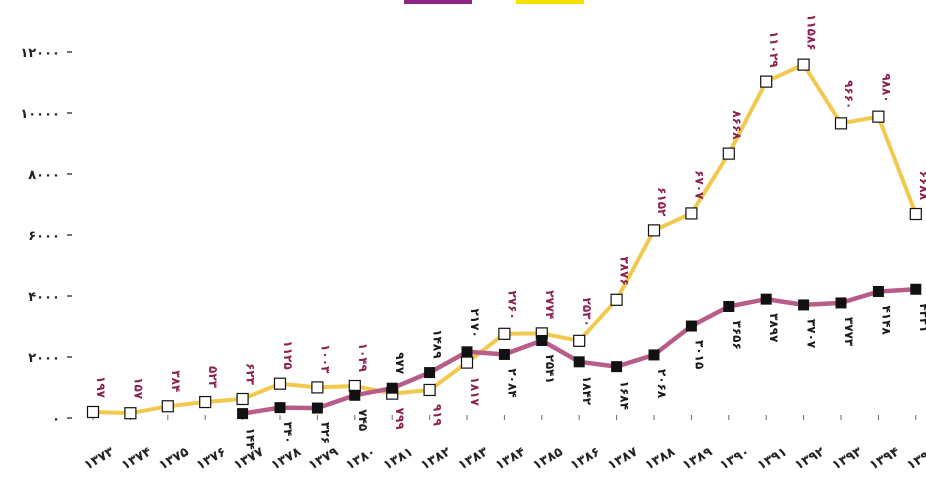  Describe the element at coordinates (40, 114) in the screenshot. I see `y-tick-label-5: ۱۰۰۰۰` at that location.